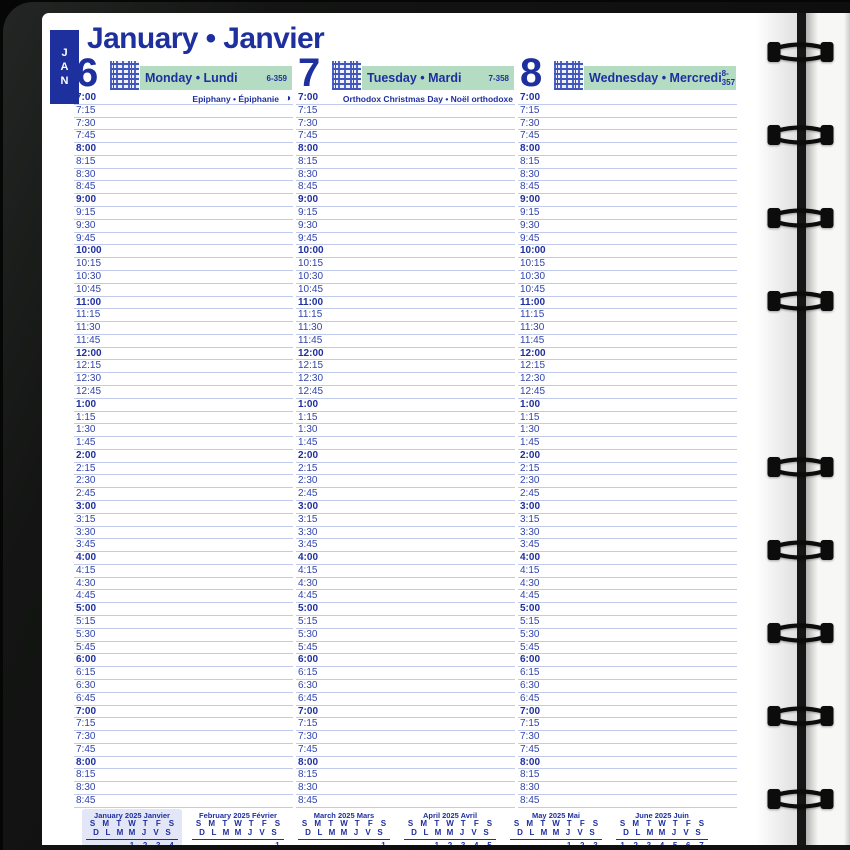 This screenshot has height=850, width=850. I want to click on time-slot-row: 9:15, so click(405, 213).